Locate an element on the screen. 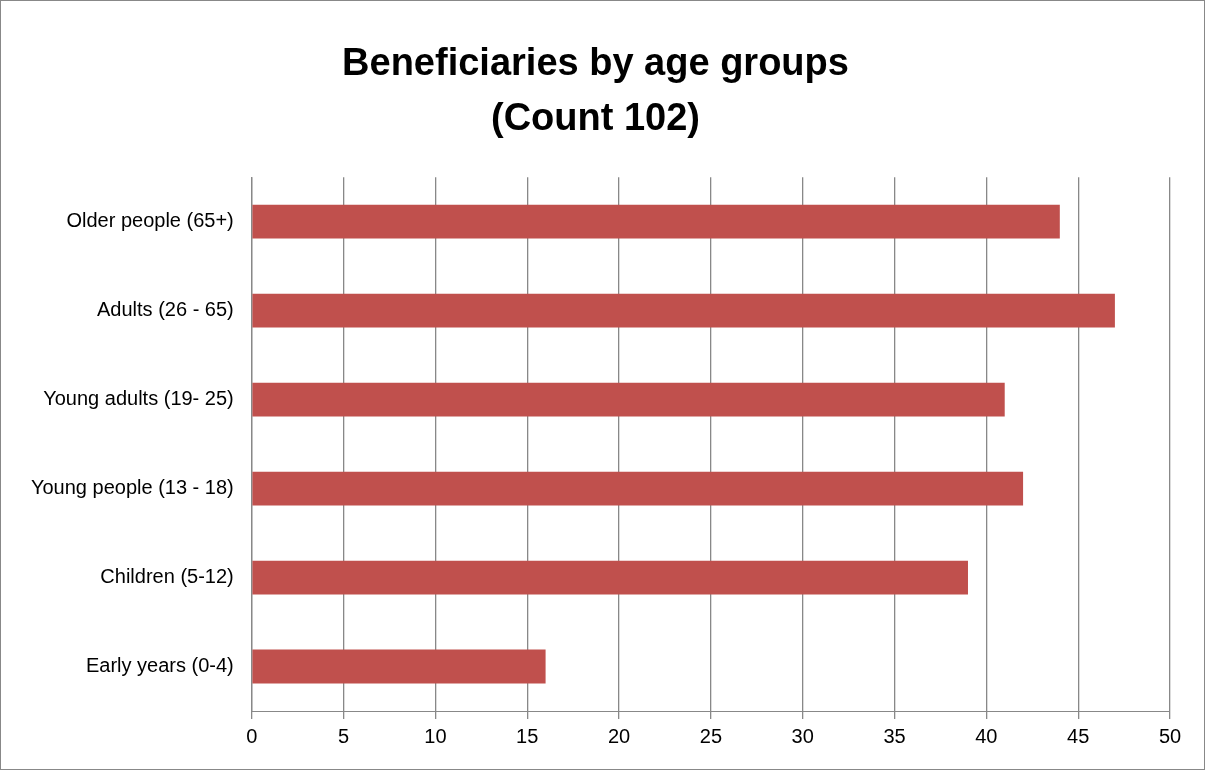  chart-title: Beneficiaries by age groups is located at coordinates (595, 62).